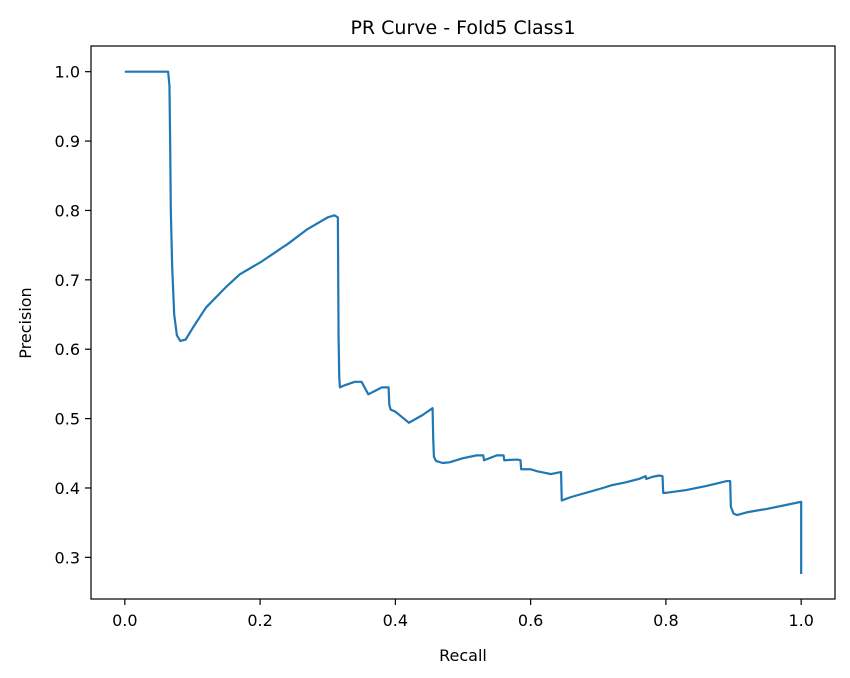 This screenshot has height=678, width=850. What do you see at coordinates (259, 620) in the screenshot?
I see `x-tick-label: 0.2` at bounding box center [259, 620].